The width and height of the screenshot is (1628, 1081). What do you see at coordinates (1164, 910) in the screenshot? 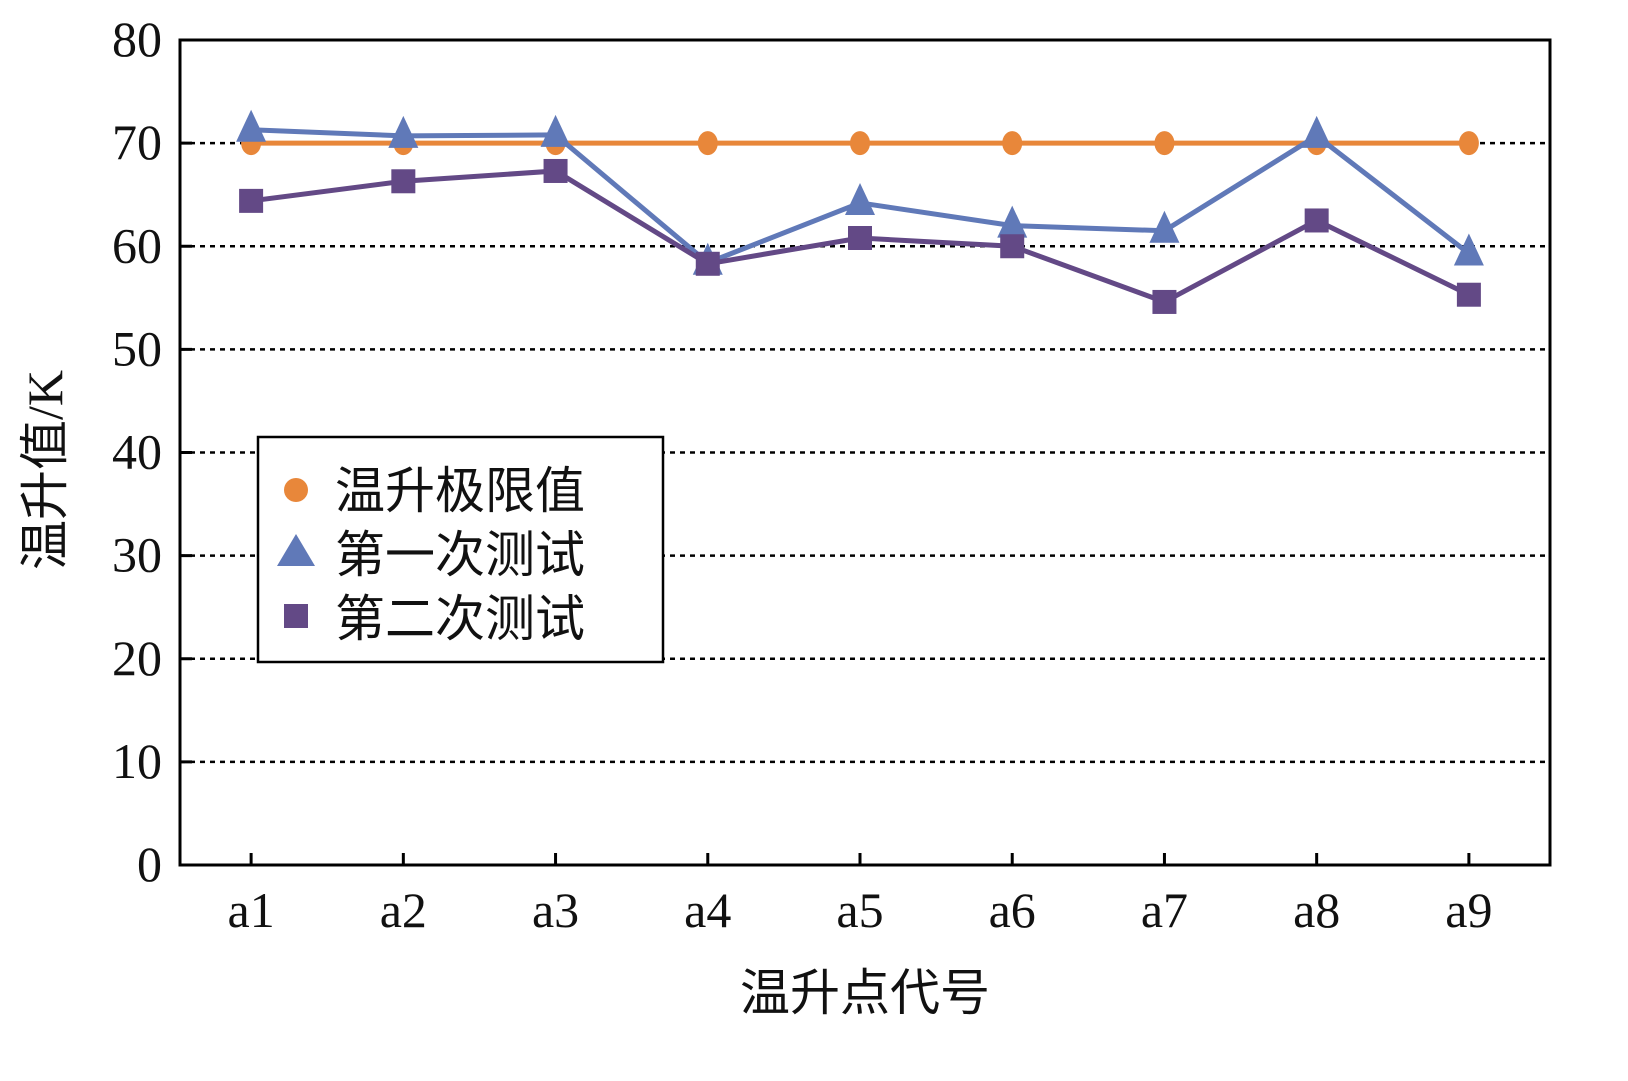
I see `x-tick-label: a7` at bounding box center [1164, 910].